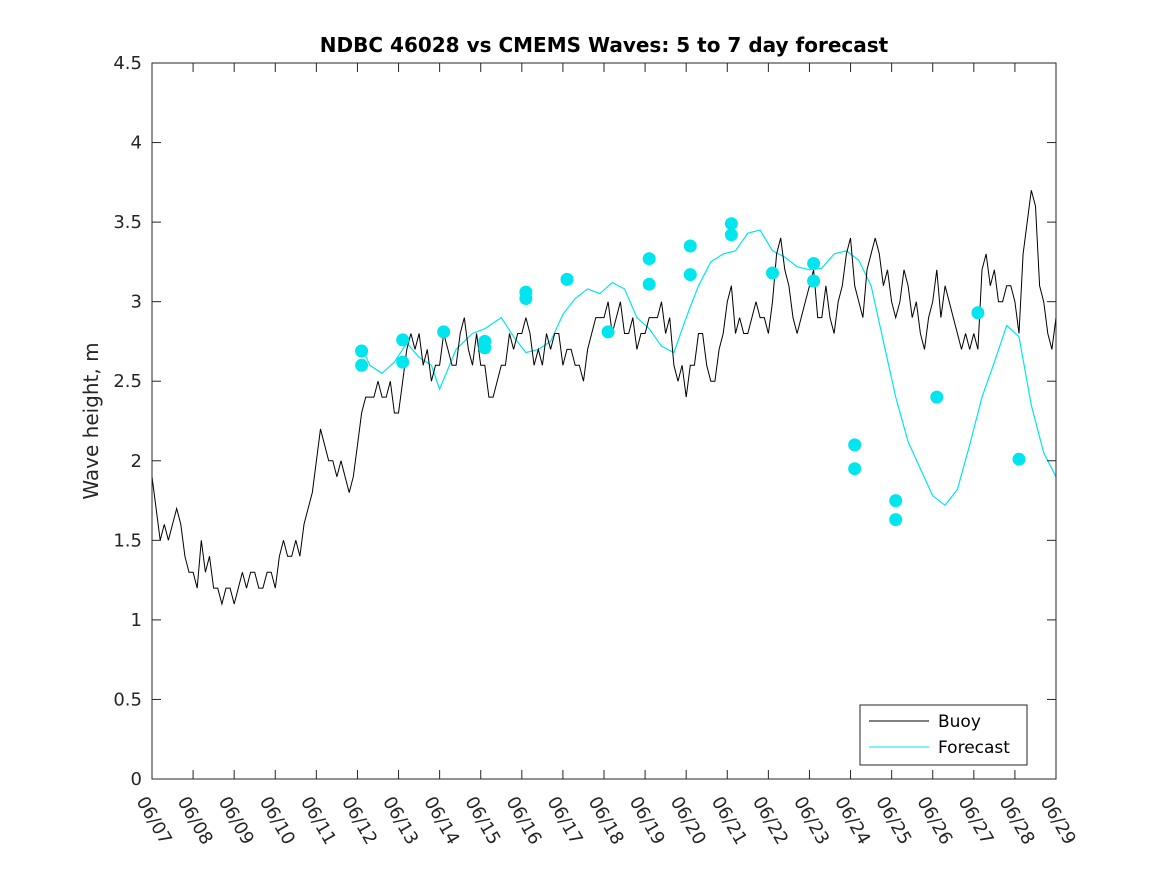  Describe the element at coordinates (136, 302) in the screenshot. I see `y-tick-label: 3` at that location.